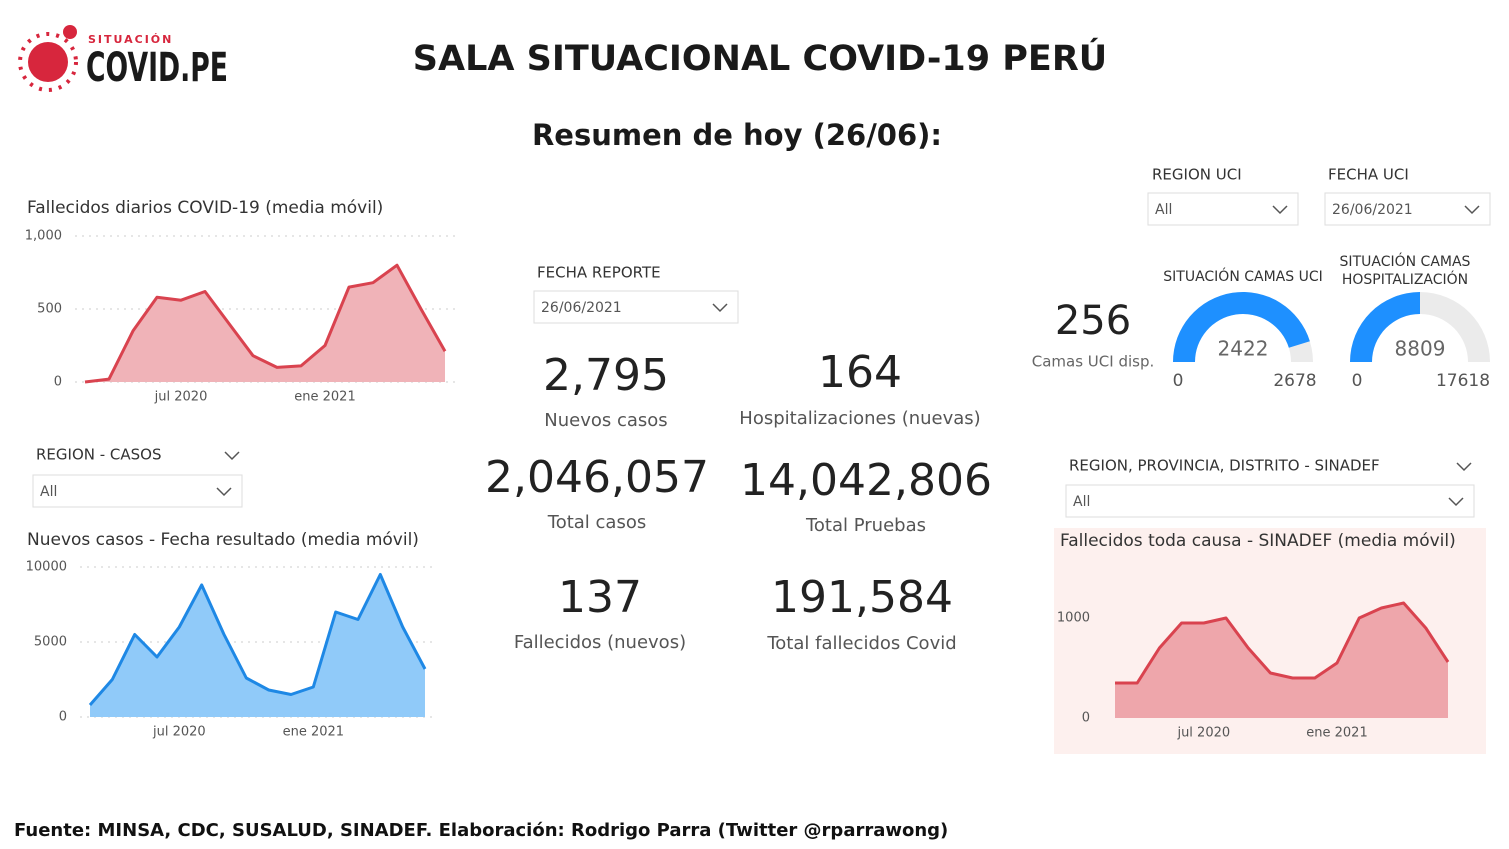  What do you see at coordinates (70, 32) in the screenshot?
I see `logo-dot` at bounding box center [70, 32].